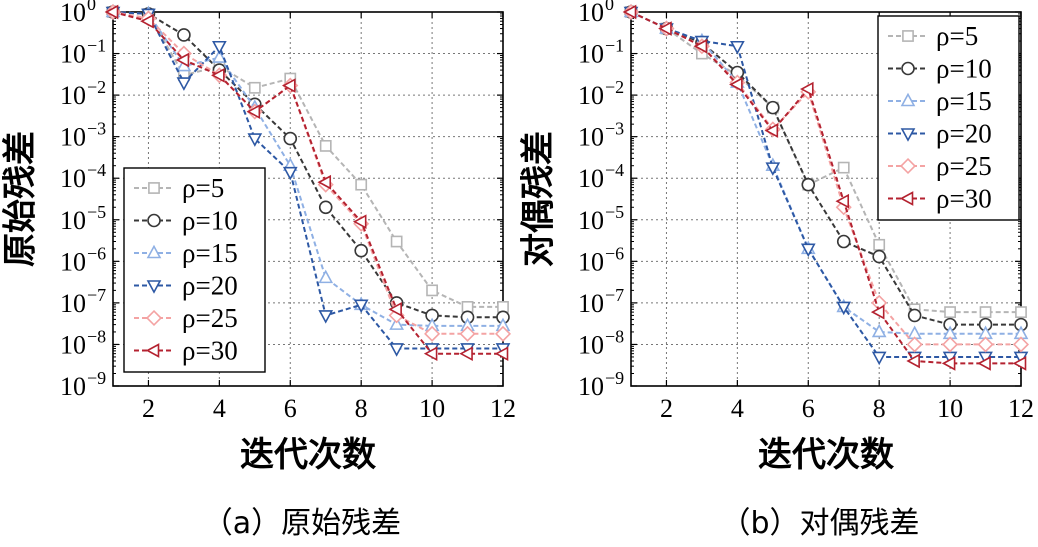 The image size is (1038, 547). What do you see at coordinates (614, 253) in the screenshot?
I see `y-tick-exponent: −6` at bounding box center [614, 253].